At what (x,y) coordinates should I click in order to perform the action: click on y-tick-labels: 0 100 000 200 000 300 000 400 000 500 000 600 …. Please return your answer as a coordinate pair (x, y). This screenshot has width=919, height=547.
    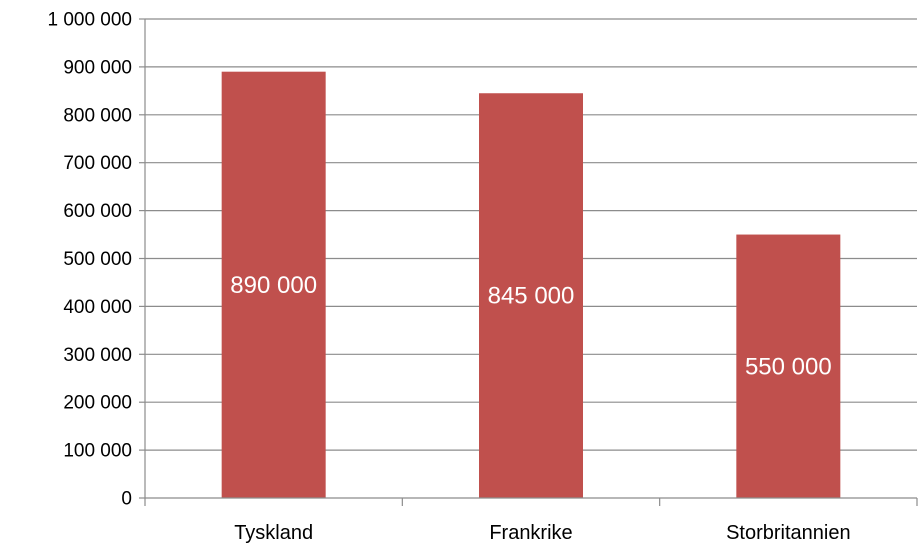
    Looking at the image, I should click on (89, 260).